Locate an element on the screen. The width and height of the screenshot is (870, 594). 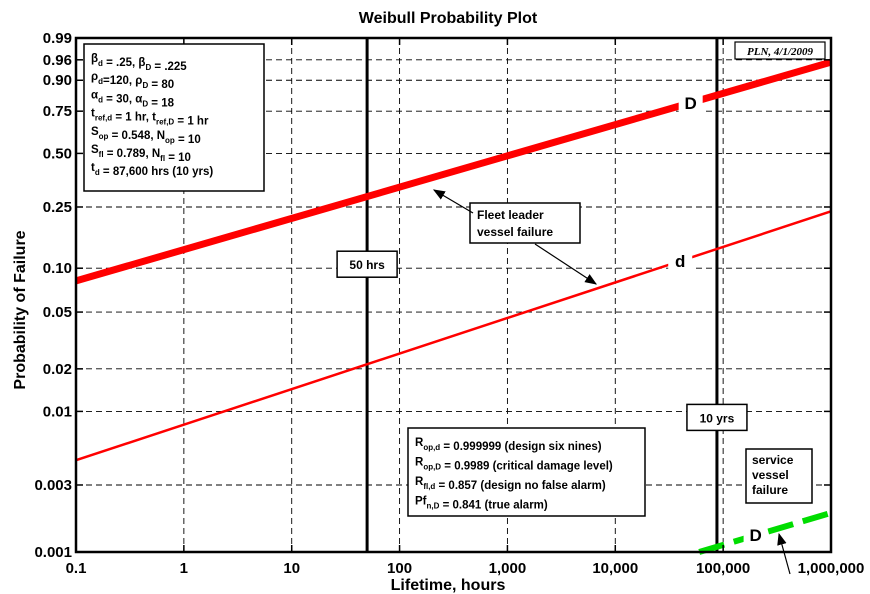
series-label-D-service: D is located at coordinates (755, 535).